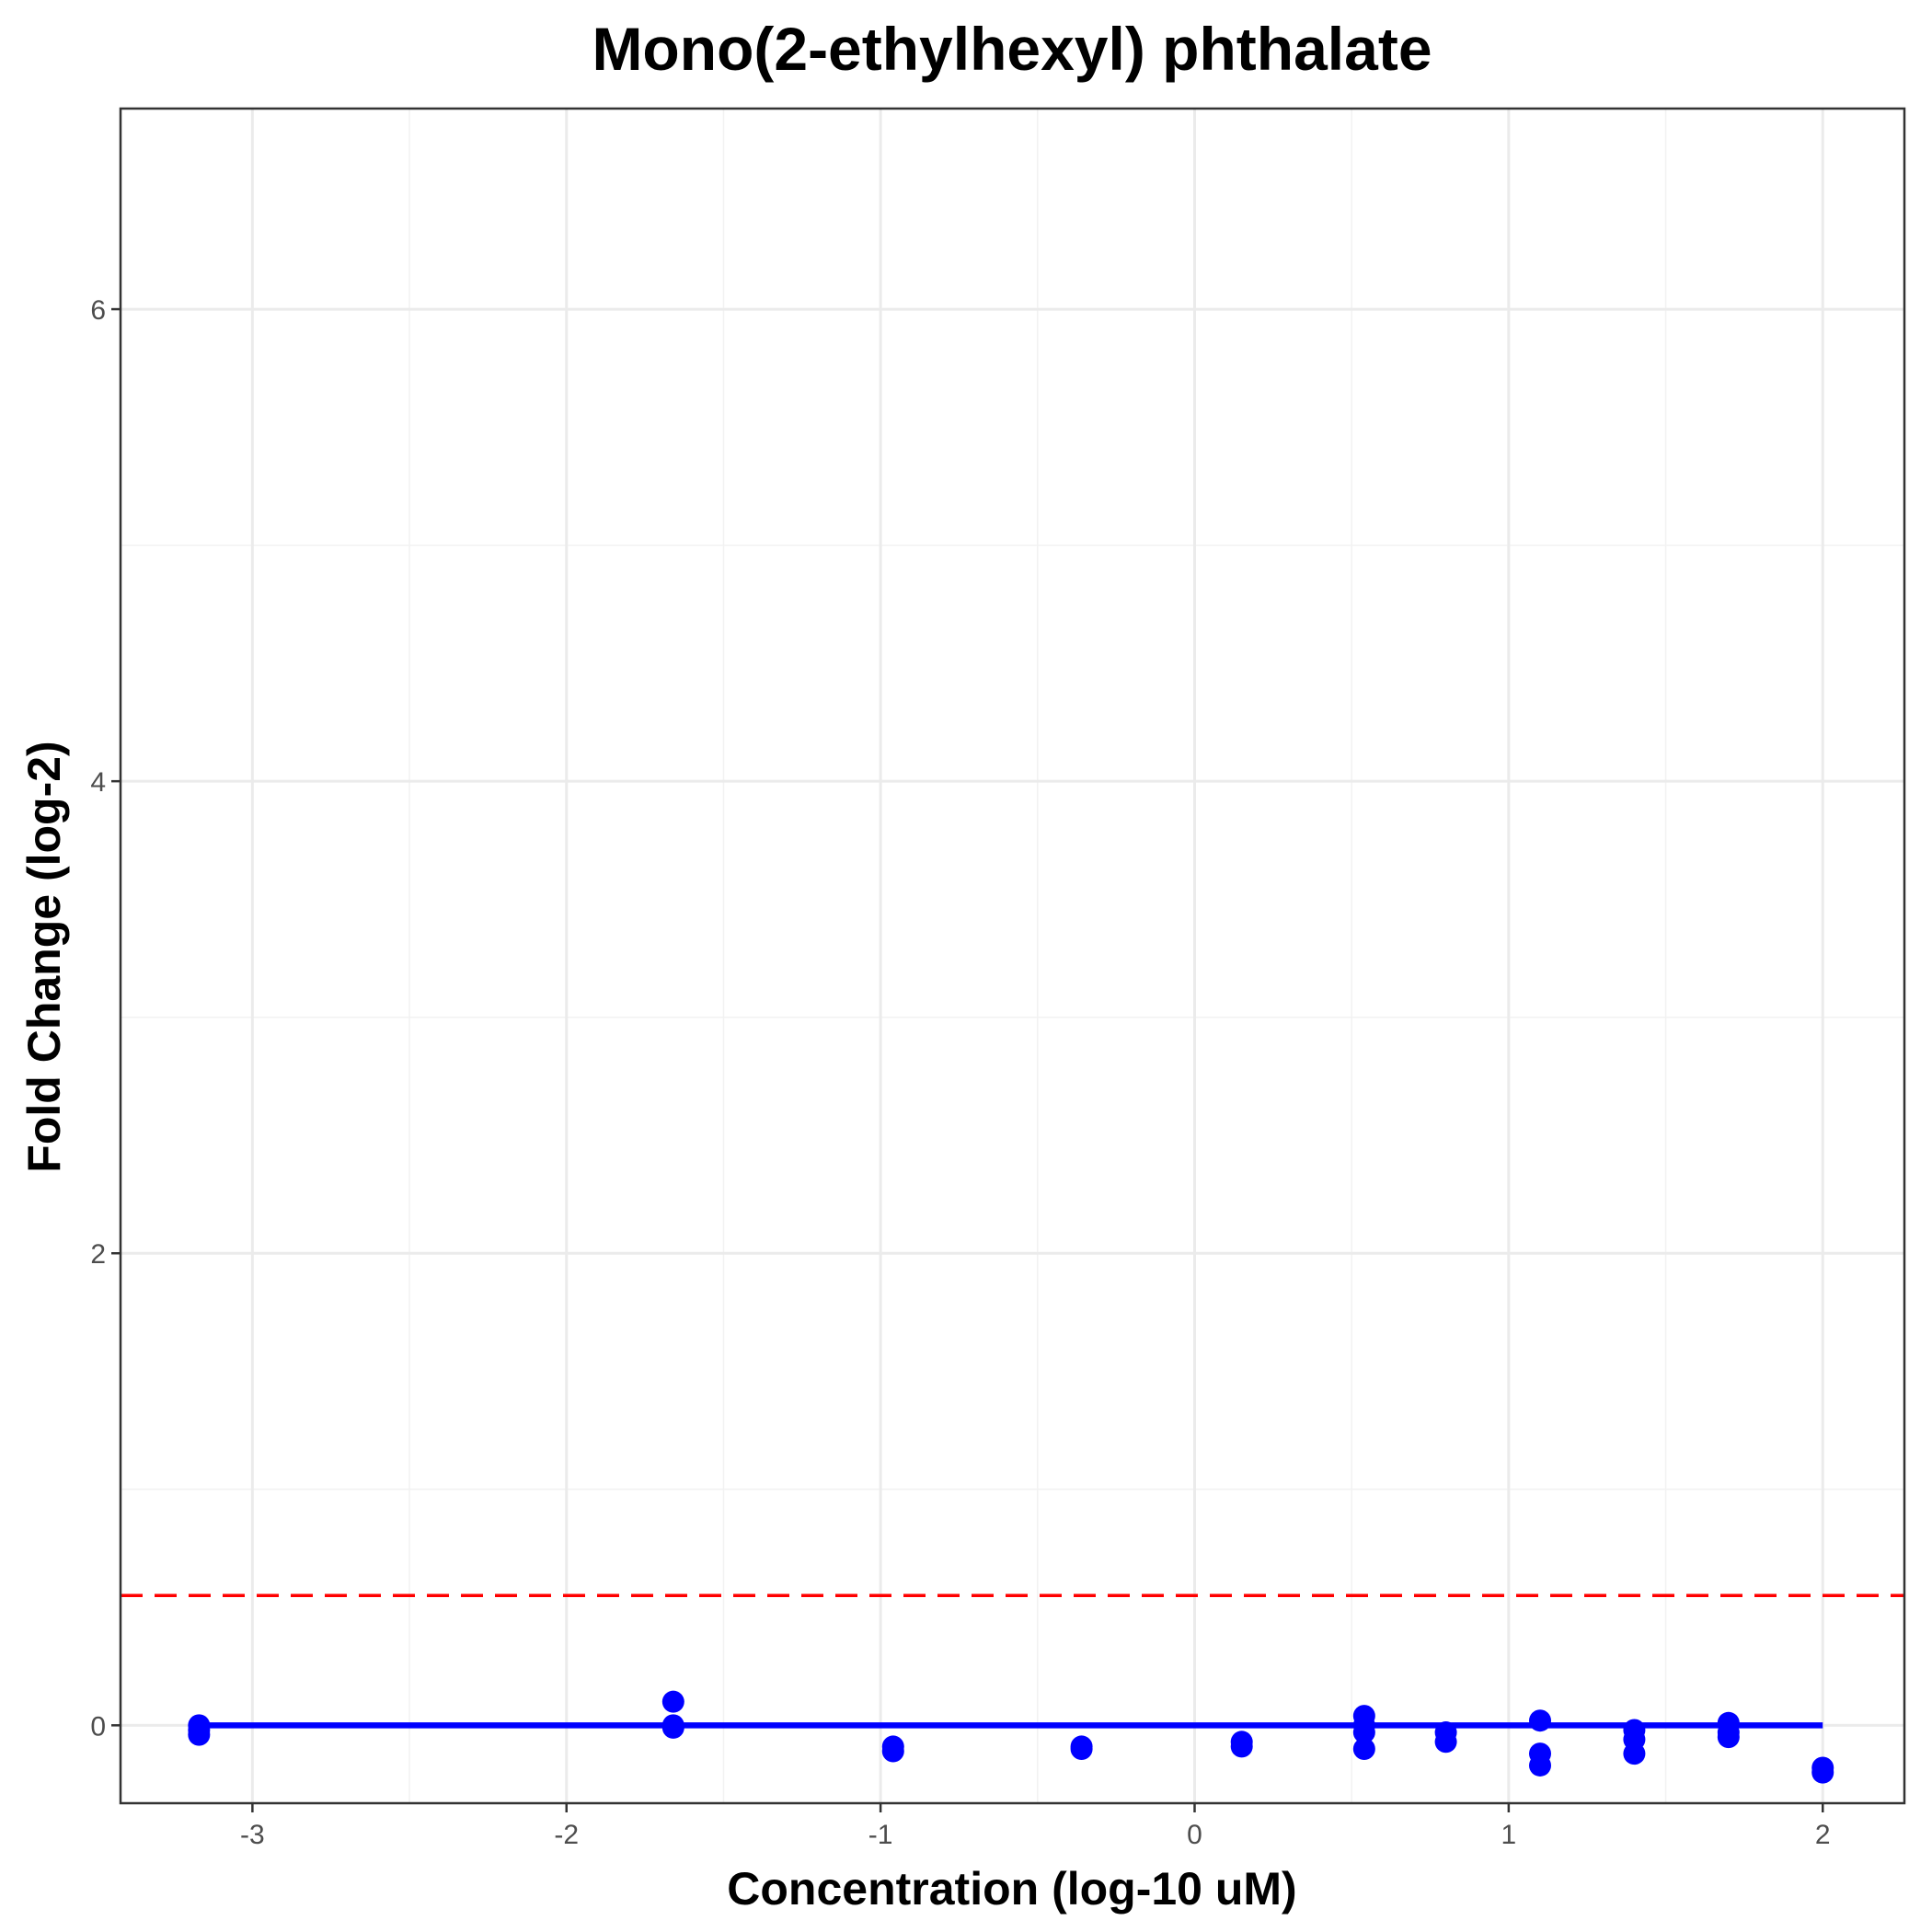  Describe the element at coordinates (98, 310) in the screenshot. I see `y-tick-label: 6` at that location.